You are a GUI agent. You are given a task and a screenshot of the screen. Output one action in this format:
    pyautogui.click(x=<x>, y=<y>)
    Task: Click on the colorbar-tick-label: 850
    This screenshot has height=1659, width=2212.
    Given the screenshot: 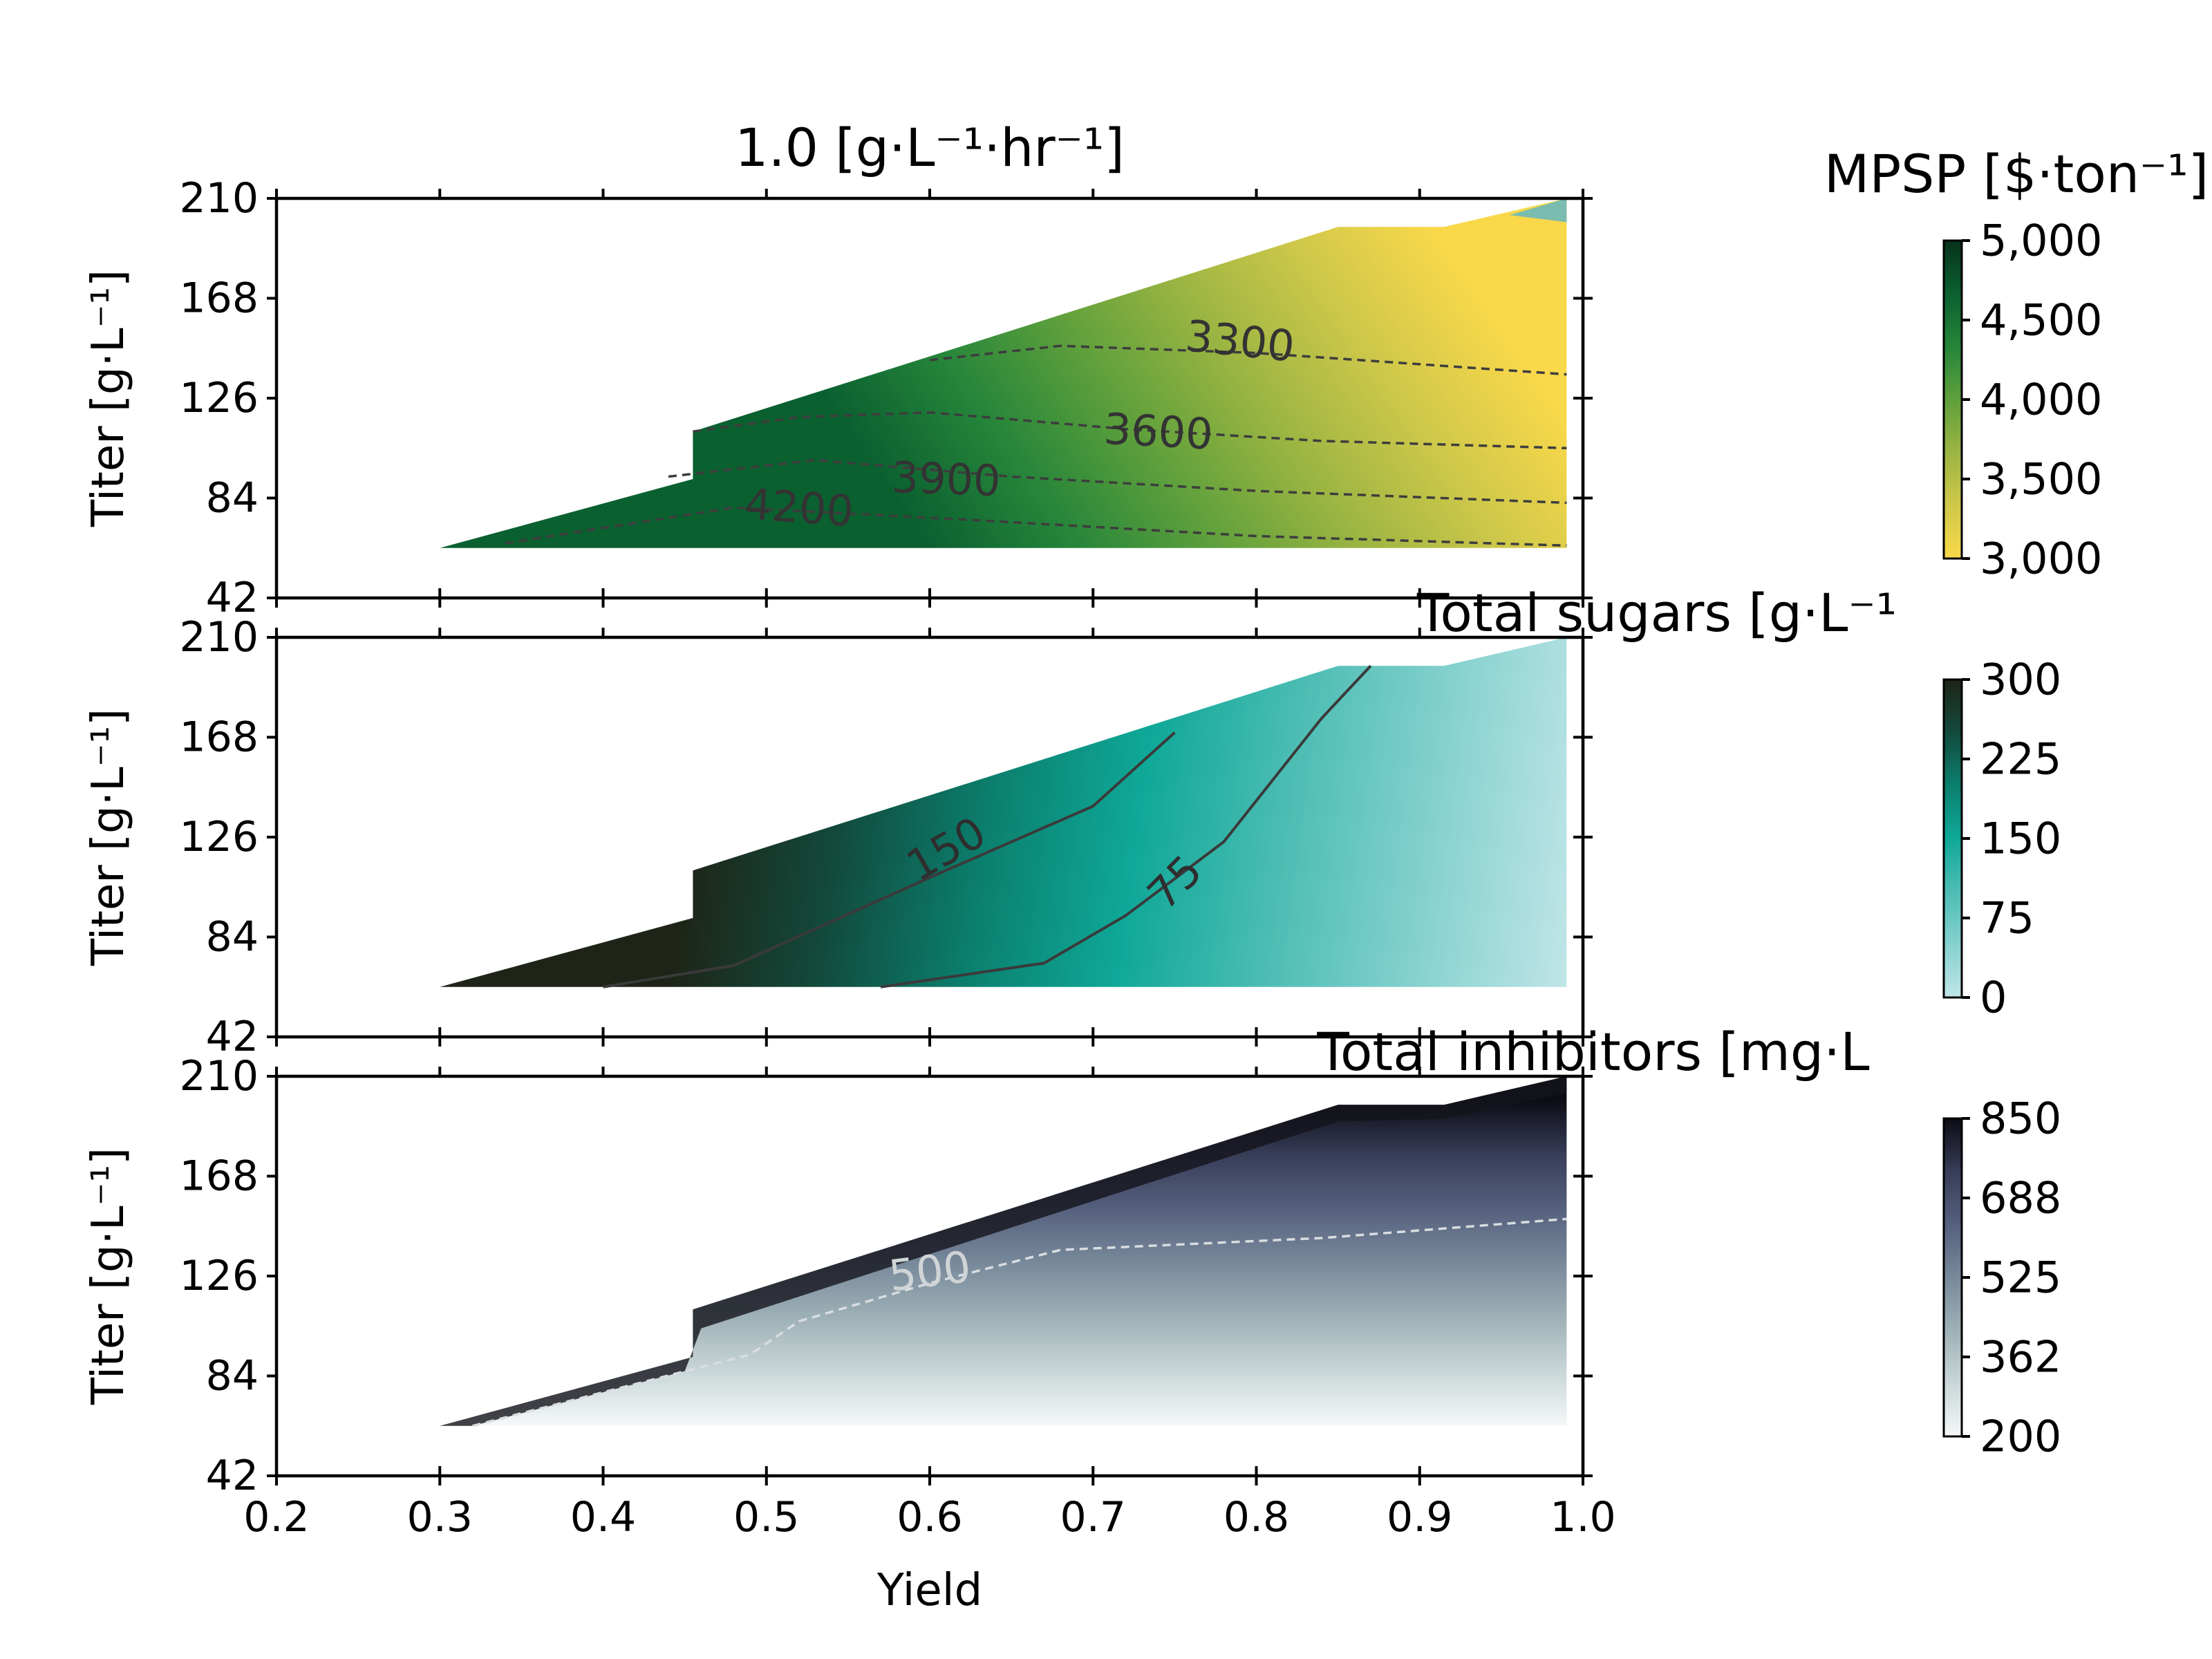 What is the action you would take?
    pyautogui.click(x=2021, y=1119)
    